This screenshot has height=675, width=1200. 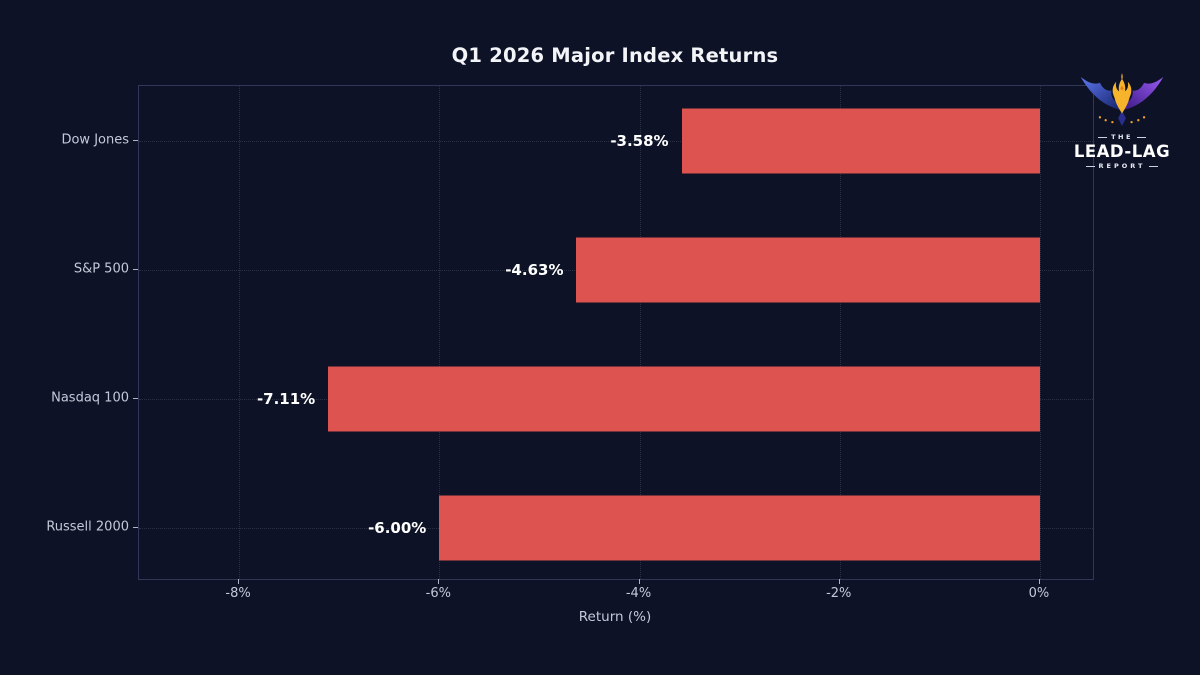 I want to click on x-axis-title: Return (%), so click(x=615, y=617).